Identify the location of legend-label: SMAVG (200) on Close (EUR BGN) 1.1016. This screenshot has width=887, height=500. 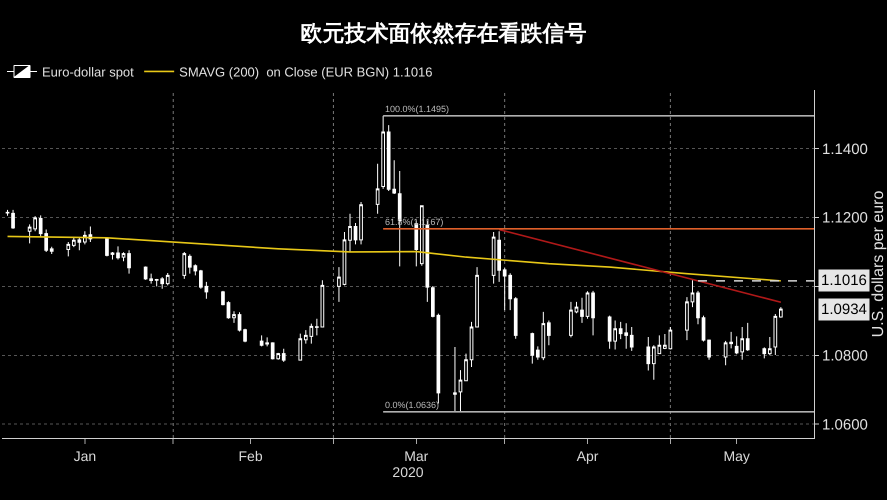
(306, 72).